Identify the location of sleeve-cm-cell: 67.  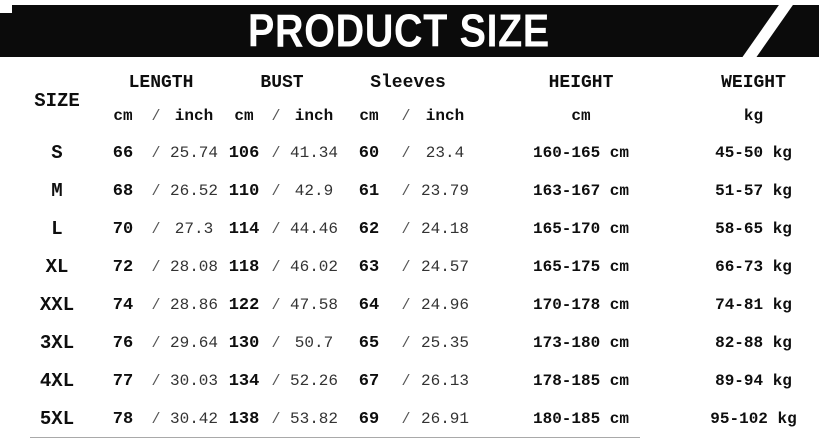
(369, 381).